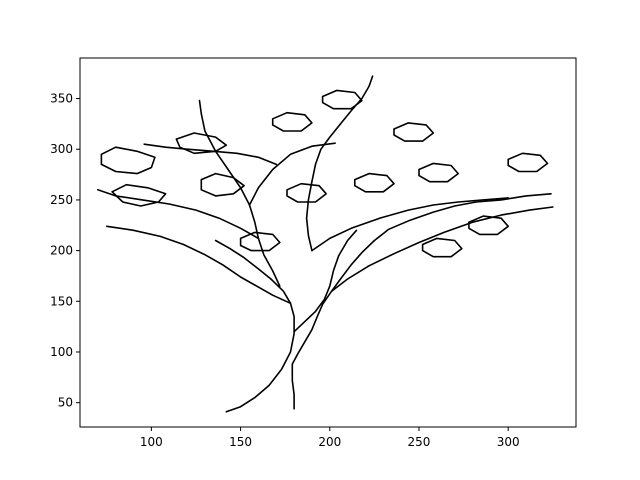 The image size is (640, 480). What do you see at coordinates (329, 442) in the screenshot?
I see `x-tick-label: 200` at bounding box center [329, 442].